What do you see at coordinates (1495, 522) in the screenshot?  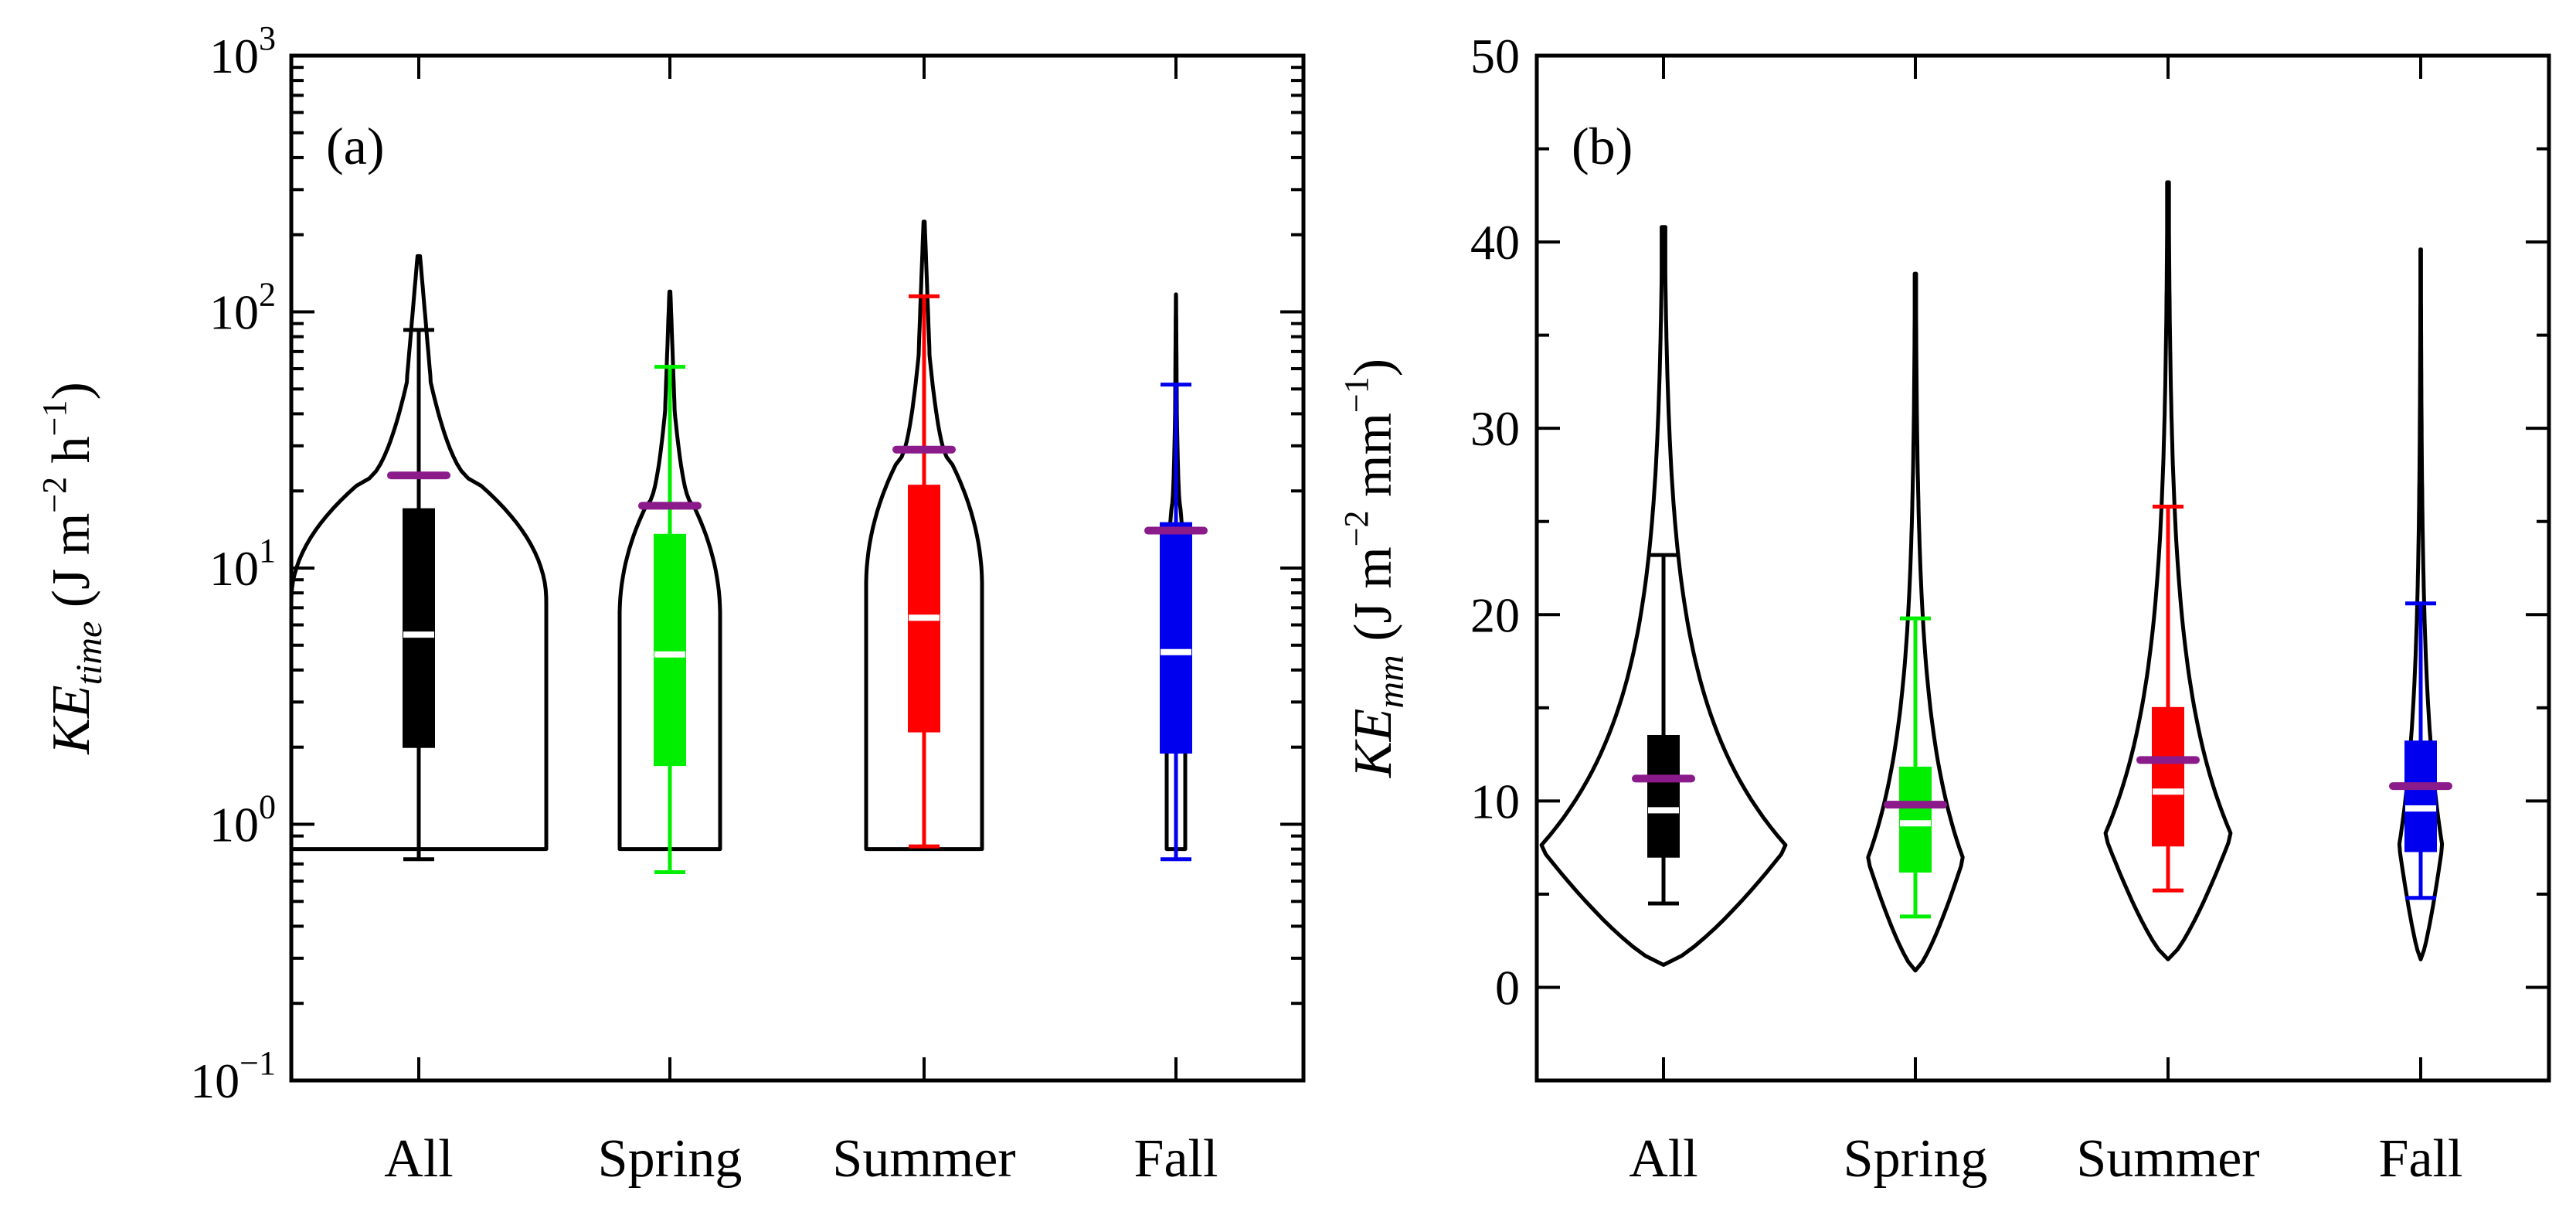 I see `panel-b-tick-labels: 0 10 20 30 40 50` at bounding box center [1495, 522].